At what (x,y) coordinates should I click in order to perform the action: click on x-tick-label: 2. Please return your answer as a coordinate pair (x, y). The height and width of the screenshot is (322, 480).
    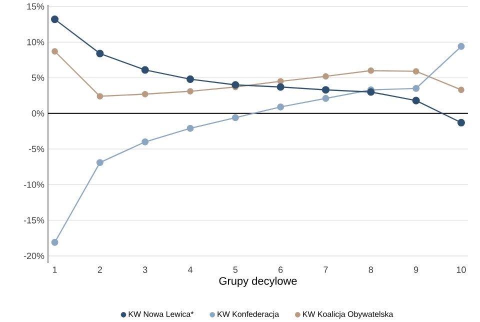
    Looking at the image, I should click on (100, 269).